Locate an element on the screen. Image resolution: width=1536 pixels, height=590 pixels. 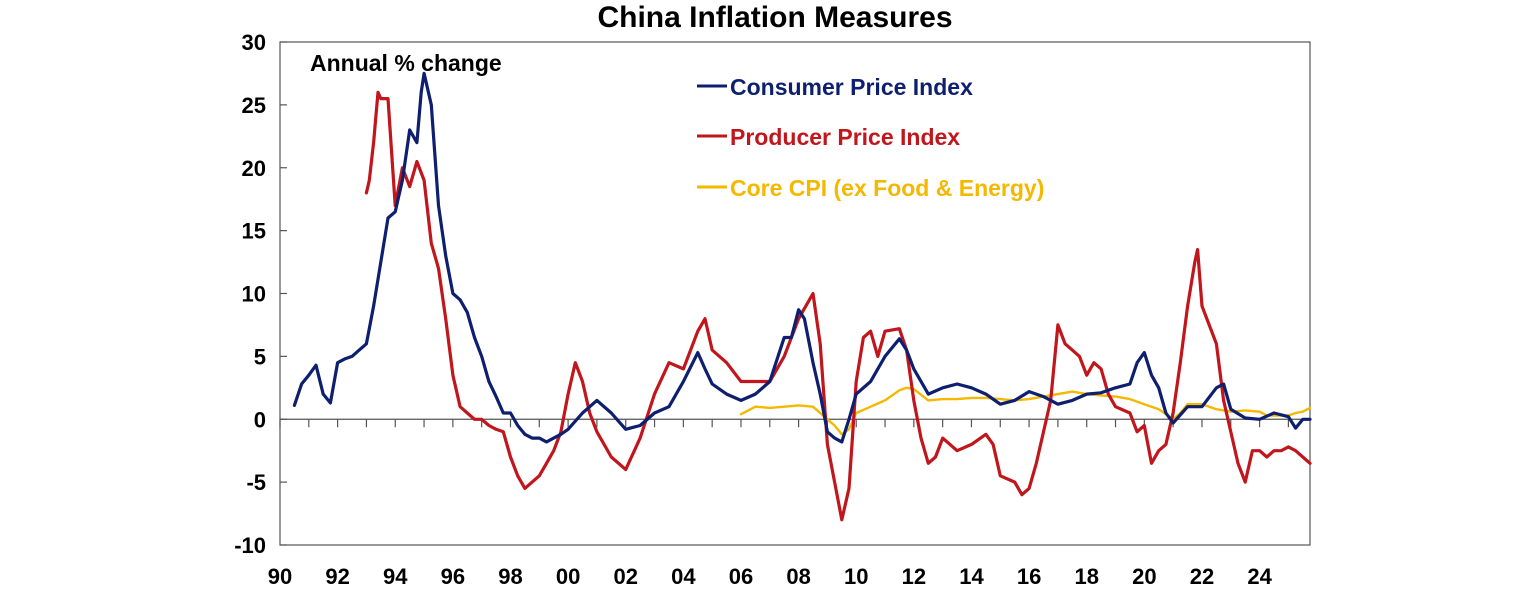
x-tick-label: 00 is located at coordinates (568, 576).